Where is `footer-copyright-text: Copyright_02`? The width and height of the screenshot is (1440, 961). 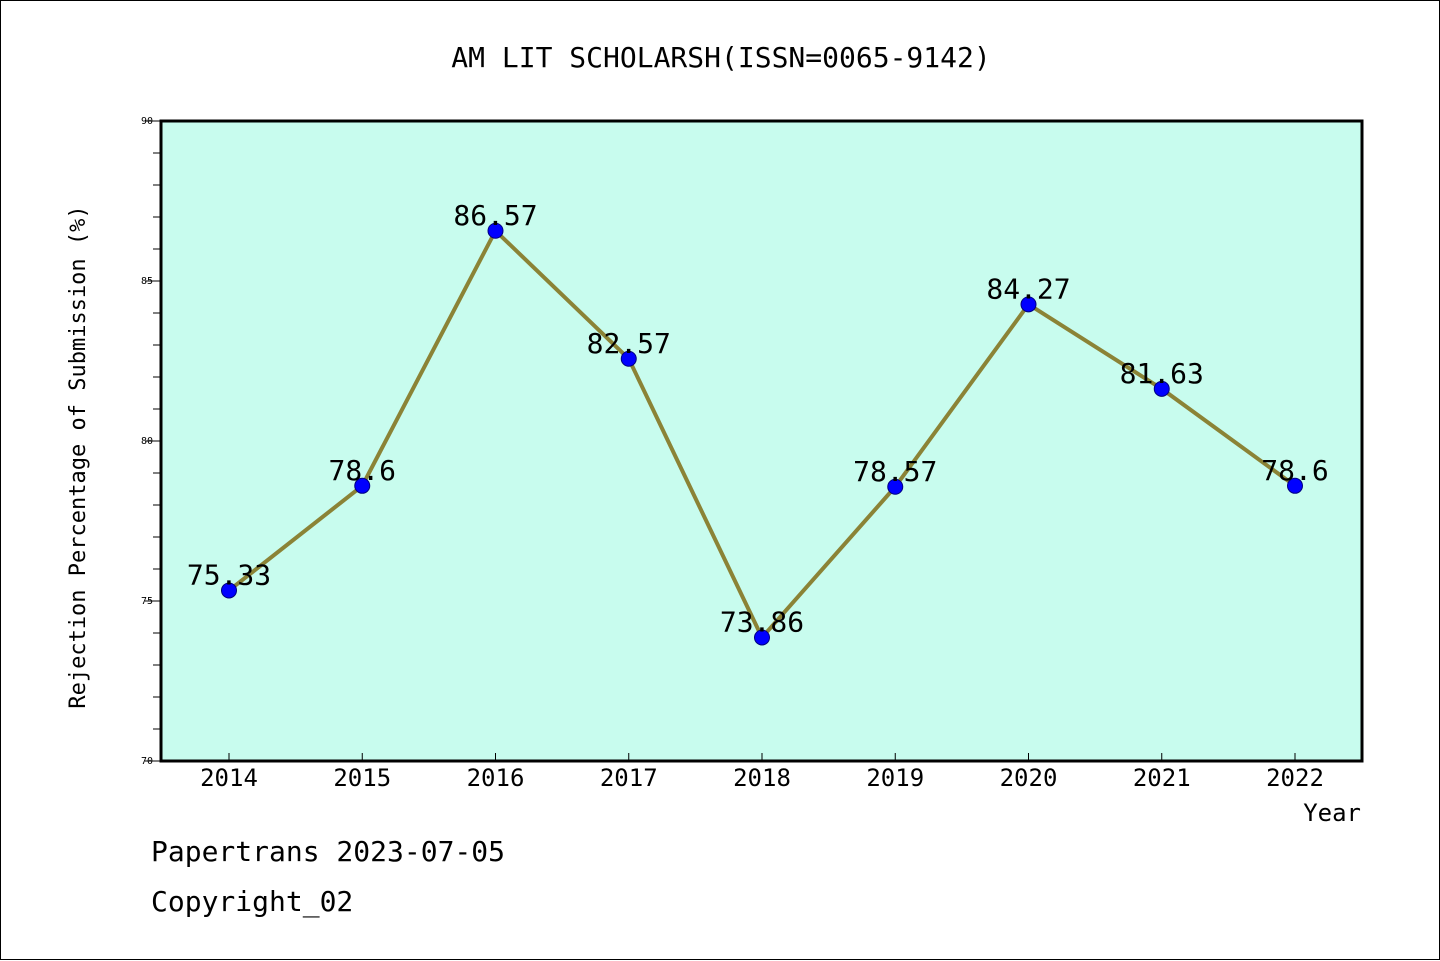
footer-copyright-text: Copyright_02 is located at coordinates (252, 901).